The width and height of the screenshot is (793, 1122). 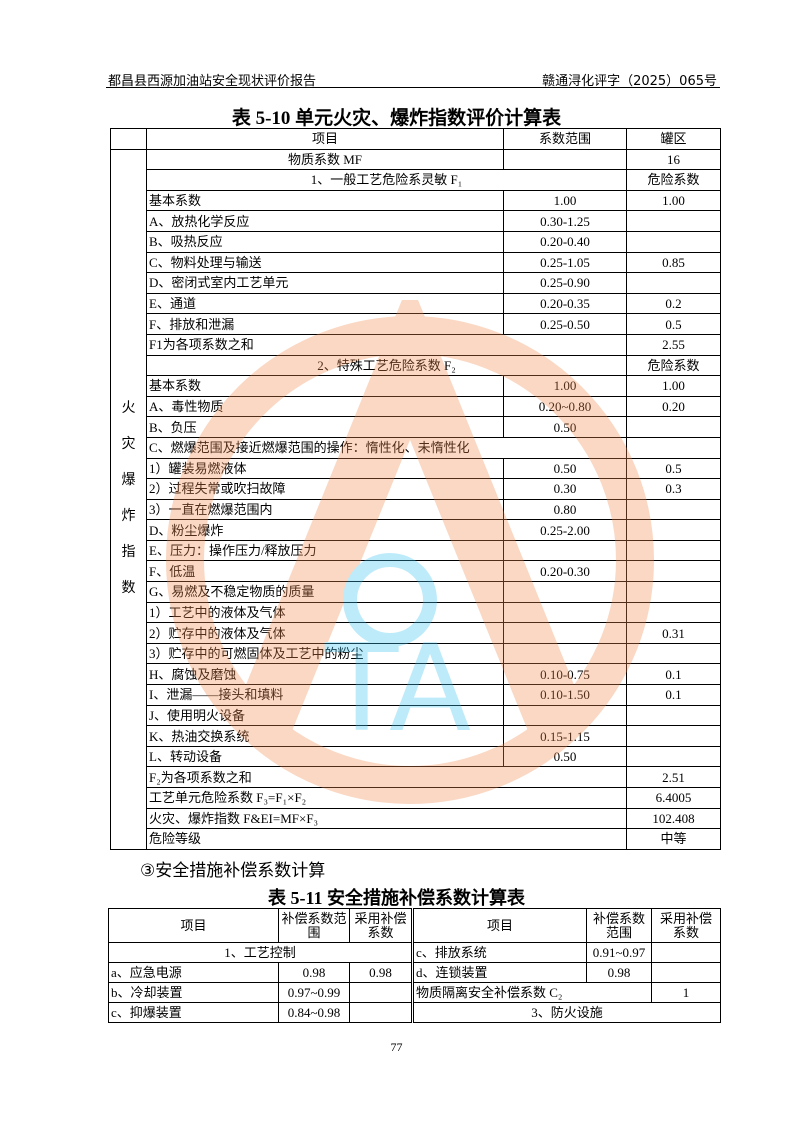 I want to click on header-right: 赣通浔化评字（2025）065号, so click(x=629, y=81).